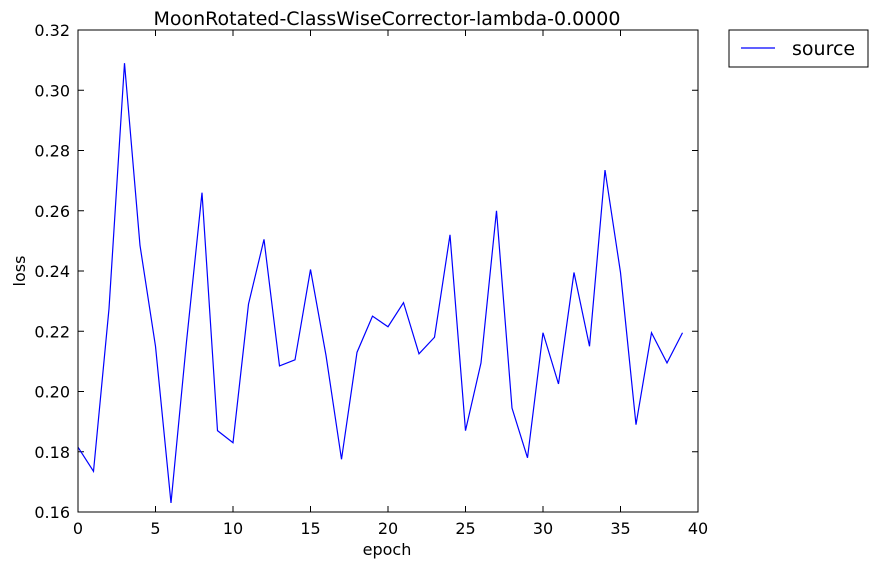 The image size is (877, 570). I want to click on x-tick-label: 10, so click(233, 528).